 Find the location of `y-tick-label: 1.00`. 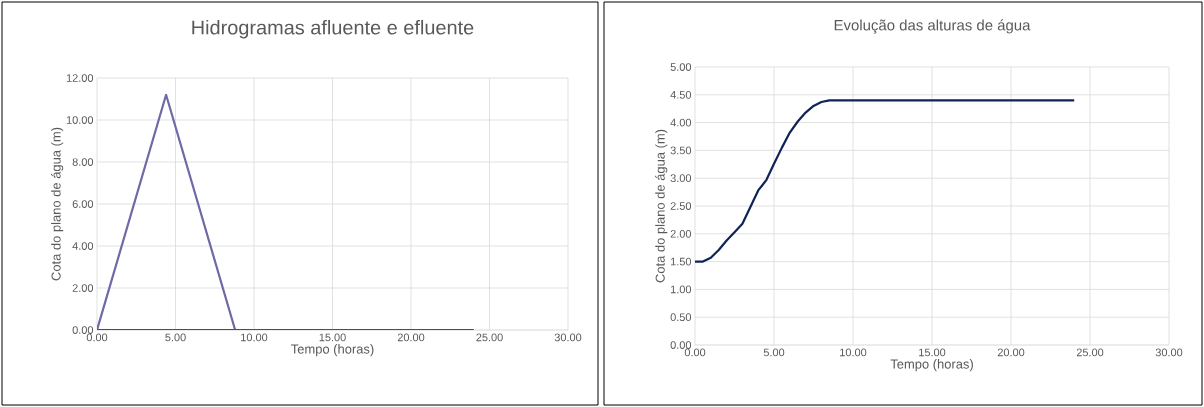

y-tick-label: 1.00 is located at coordinates (681, 289).